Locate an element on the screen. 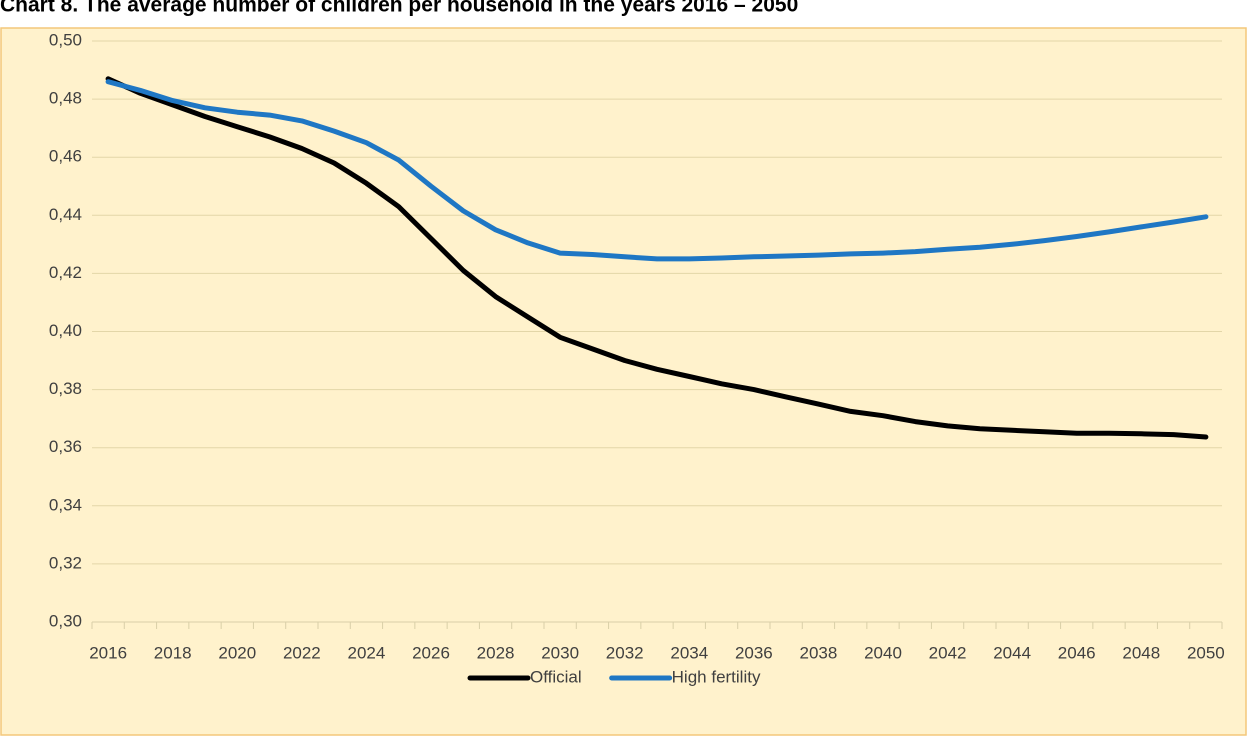 The image size is (1248, 736). x-tick-label: 2020 is located at coordinates (237, 652).